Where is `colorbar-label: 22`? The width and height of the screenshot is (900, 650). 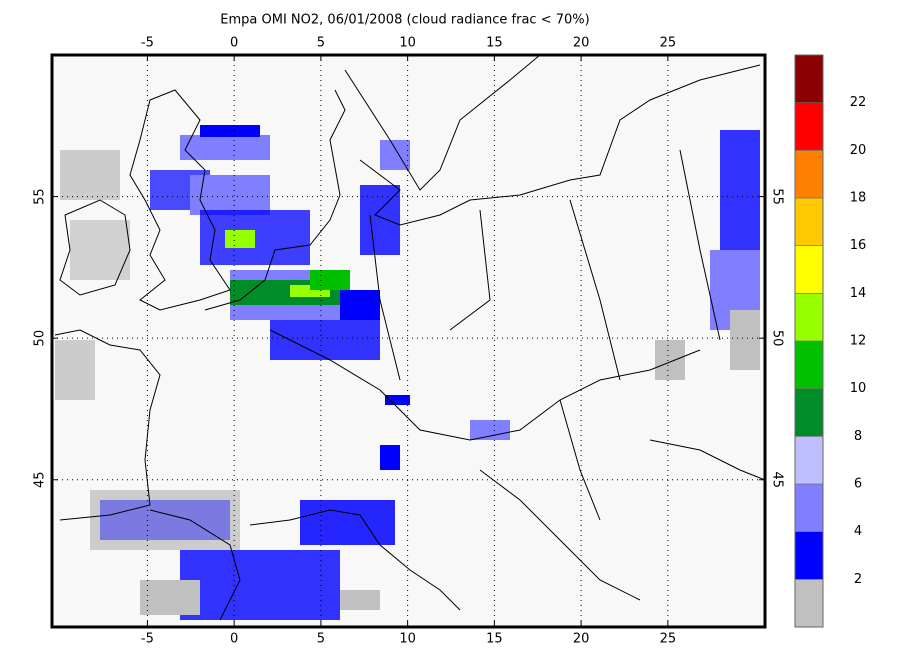
colorbar-label: 22 is located at coordinates (858, 102).